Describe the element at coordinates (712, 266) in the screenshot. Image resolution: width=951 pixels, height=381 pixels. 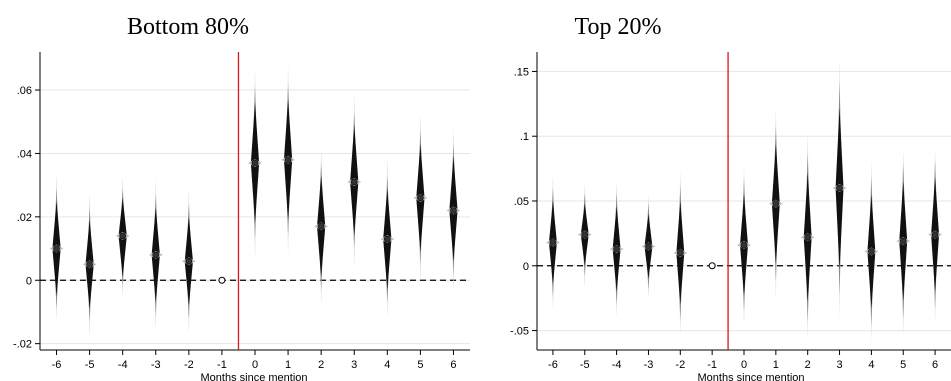
I see `top-20-reference-point` at that location.